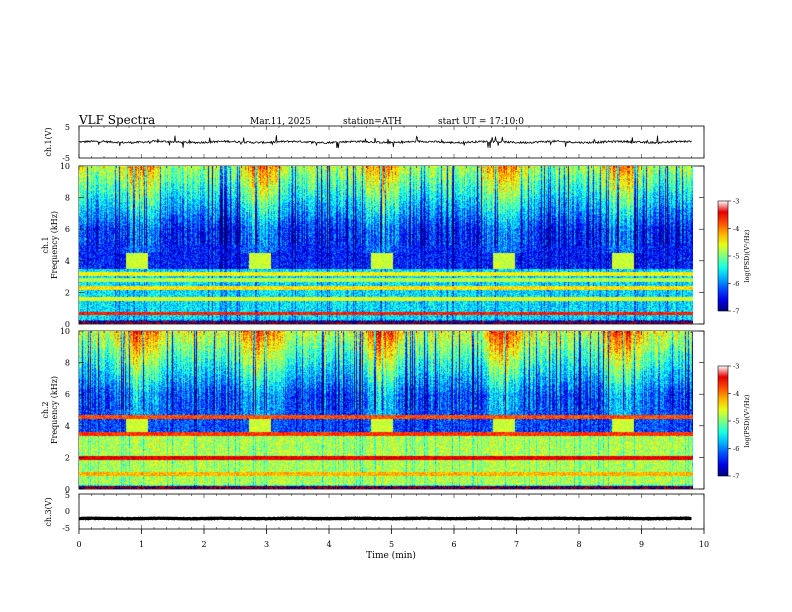  I want to click on ch1-spectrogram-channel-label: ch.1, so click(45, 244).